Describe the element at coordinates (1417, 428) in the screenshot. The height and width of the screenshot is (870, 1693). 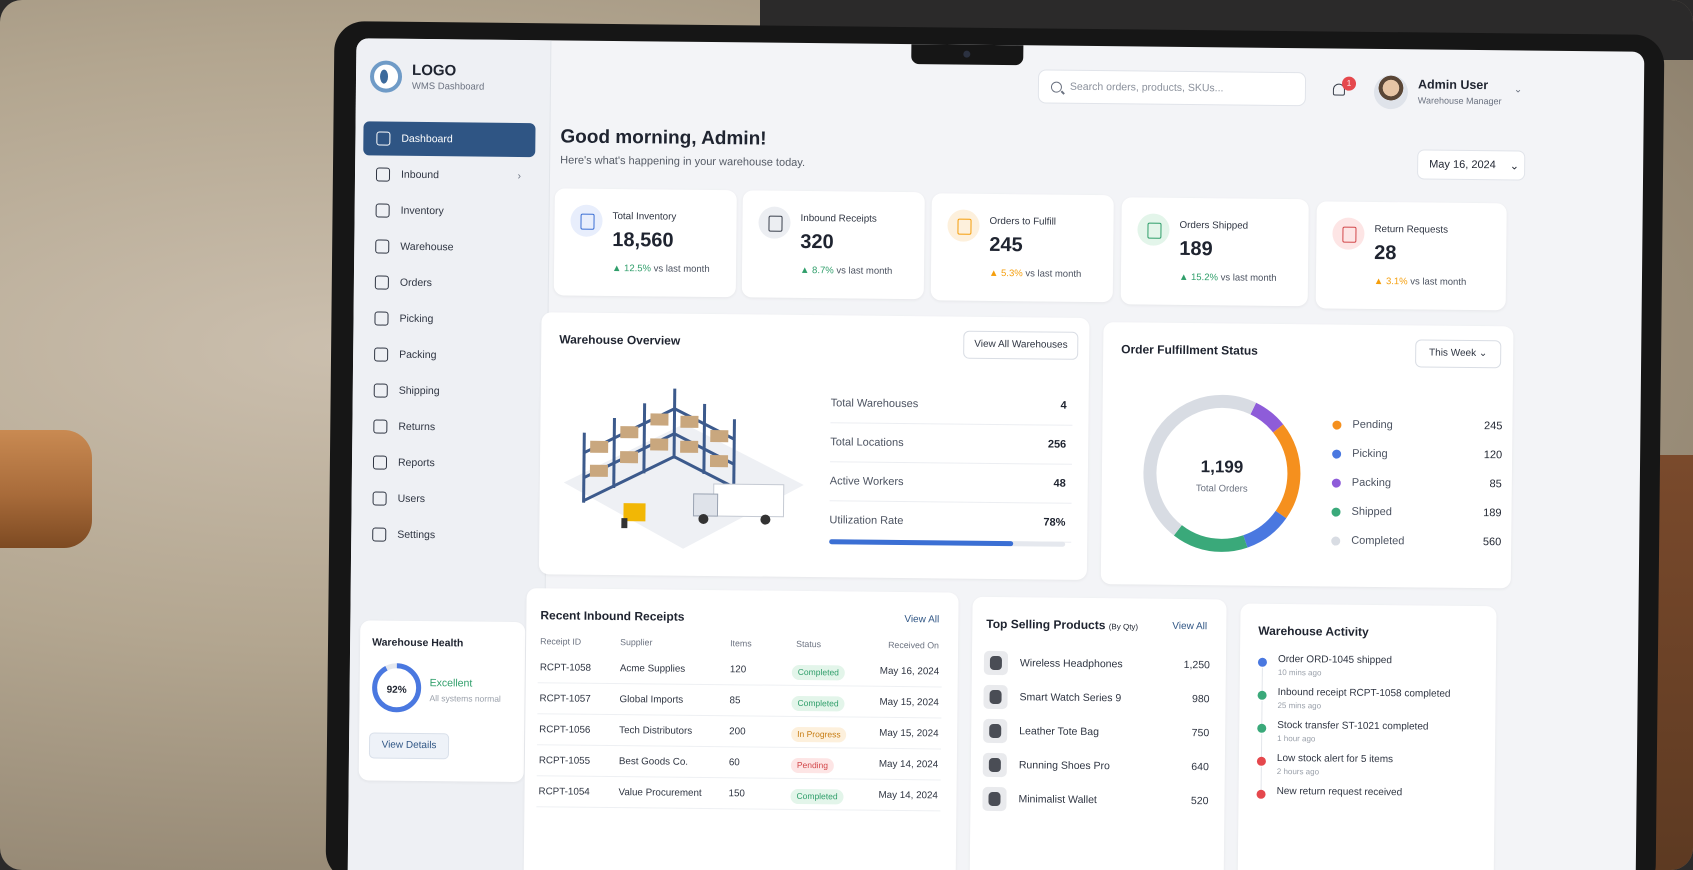
I see `legend-item-pending: Pending 245` at that location.